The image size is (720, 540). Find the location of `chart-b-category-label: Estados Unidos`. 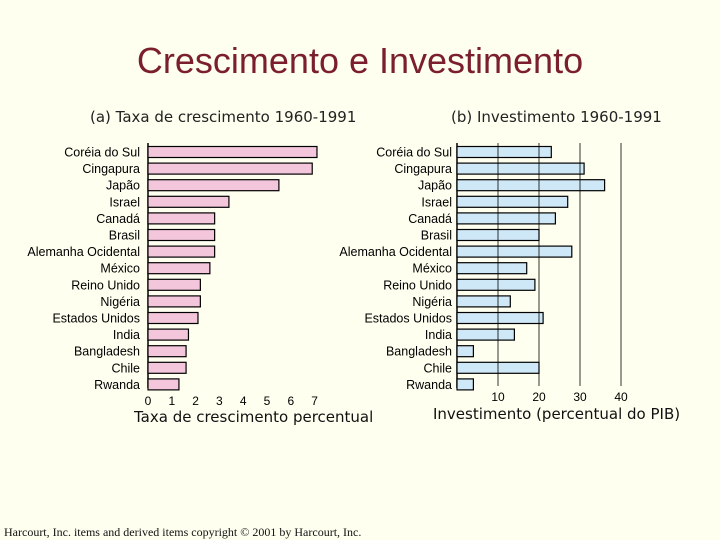

chart-b-category-label: Estados Unidos is located at coordinates (408, 319).